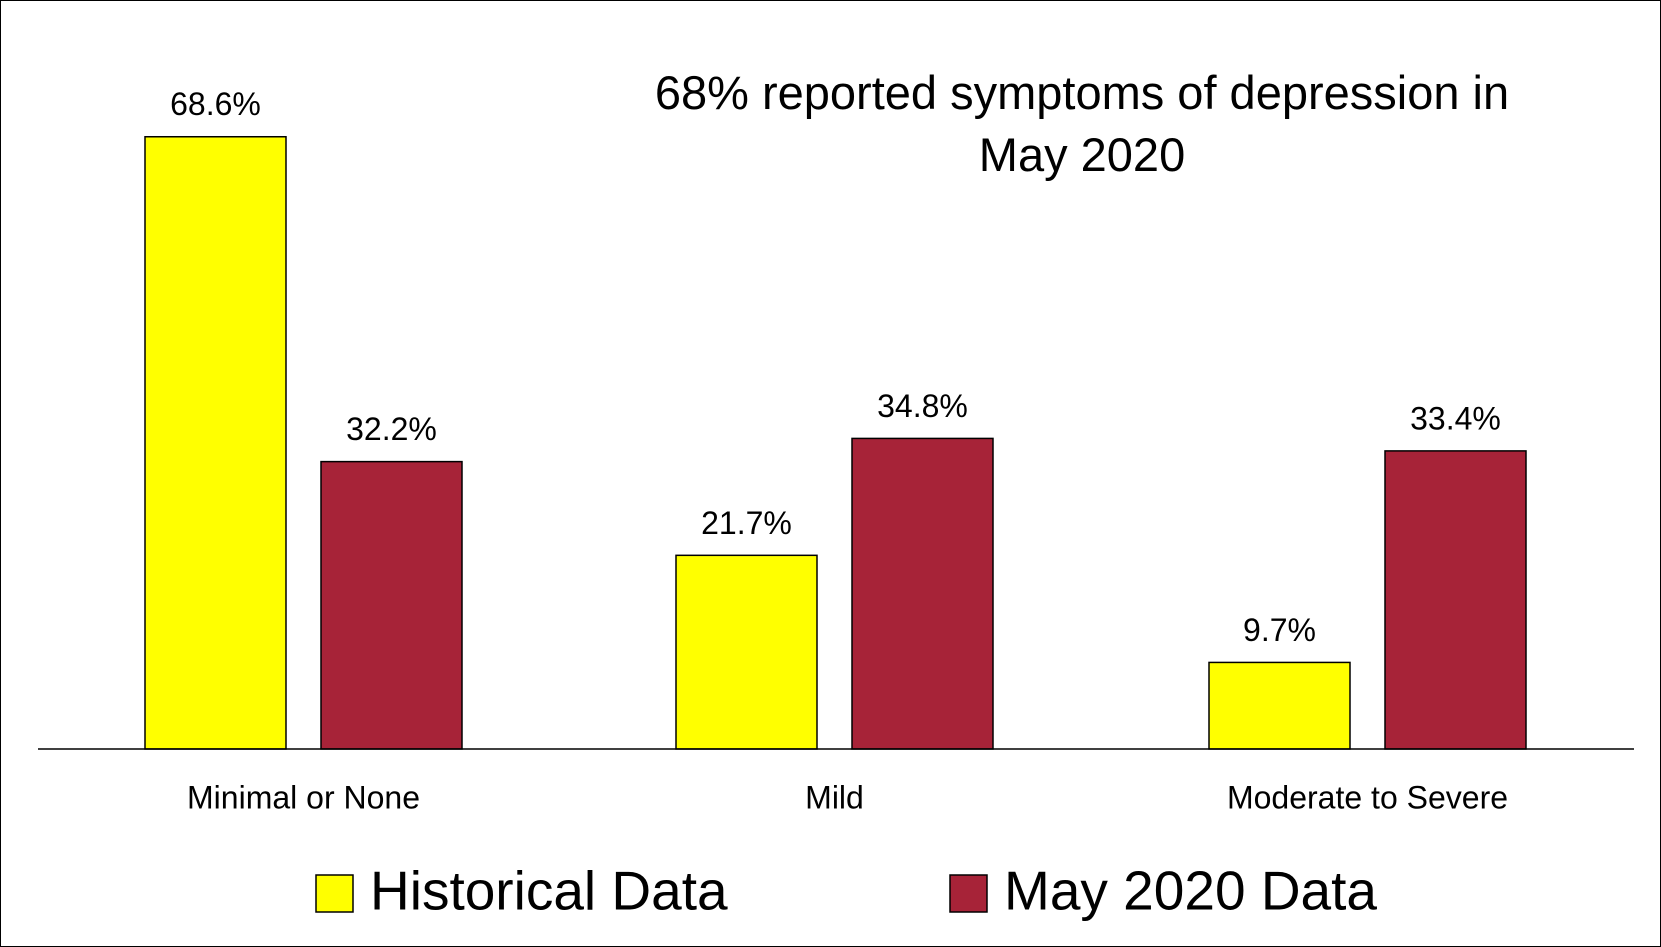  Describe the element at coordinates (391, 429) in the screenshot. I see `data-label: 32.2%` at that location.